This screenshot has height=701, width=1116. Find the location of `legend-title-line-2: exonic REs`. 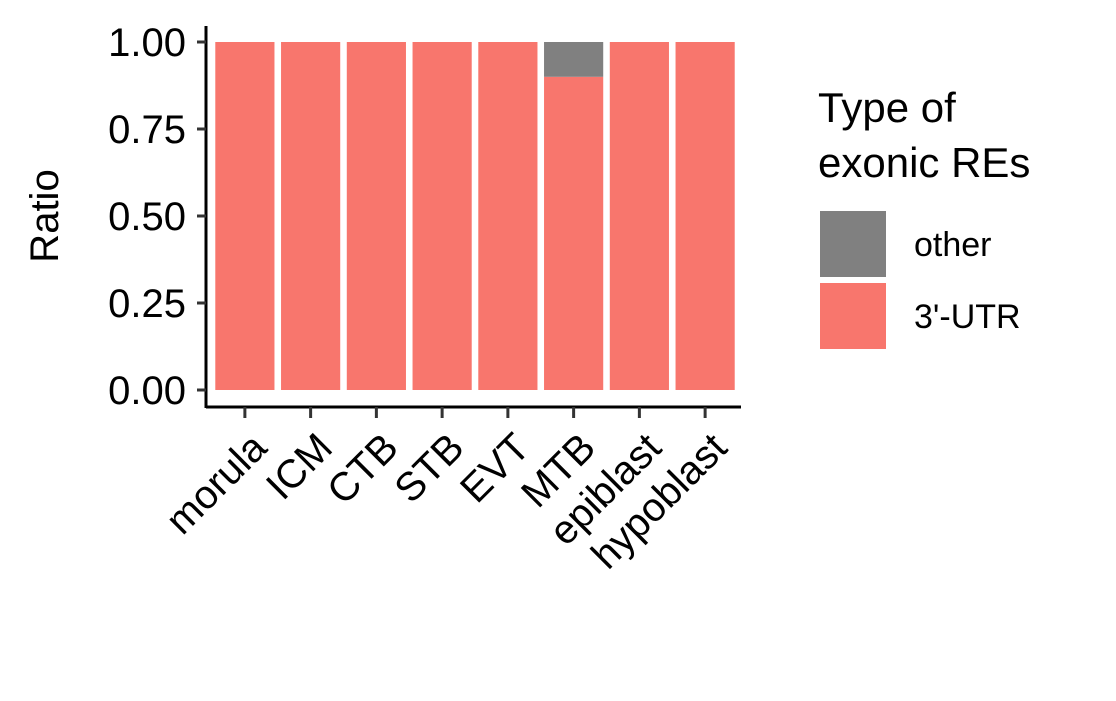

legend-title-line-2: exonic REs is located at coordinates (924, 162).